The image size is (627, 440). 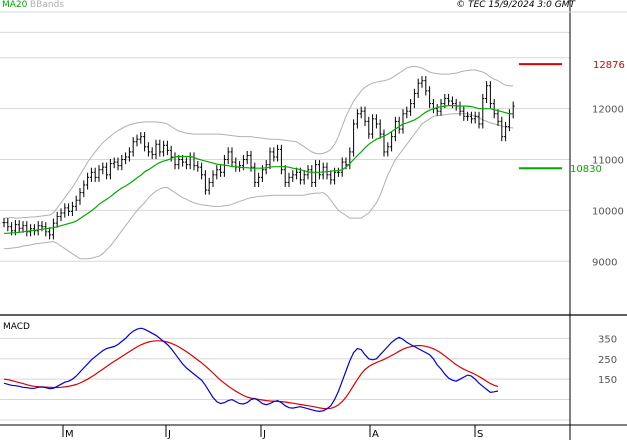 What do you see at coordinates (608, 211) in the screenshot?
I see `price-y-tick-label: 10000` at bounding box center [608, 211].